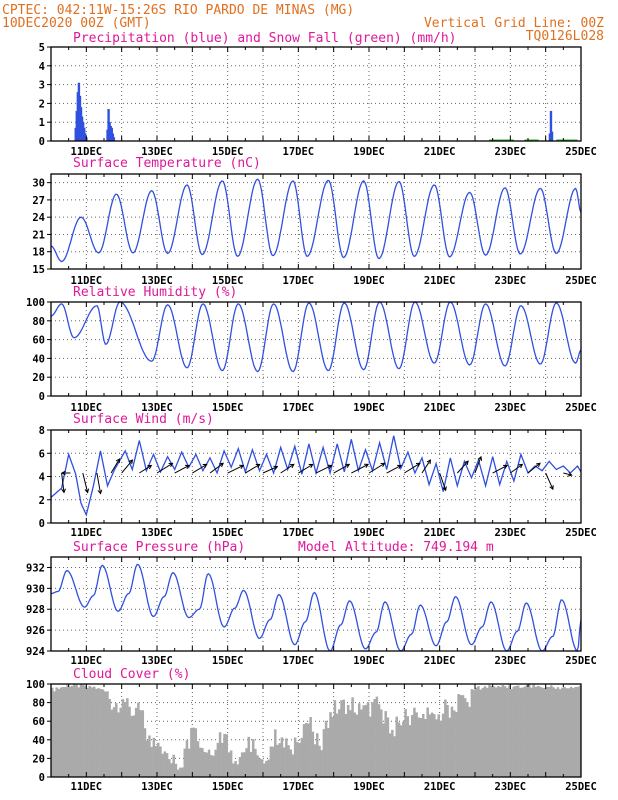 The height and width of the screenshot is (800, 618). I want to click on temp-title: Surface Temperature (nC), so click(167, 163).